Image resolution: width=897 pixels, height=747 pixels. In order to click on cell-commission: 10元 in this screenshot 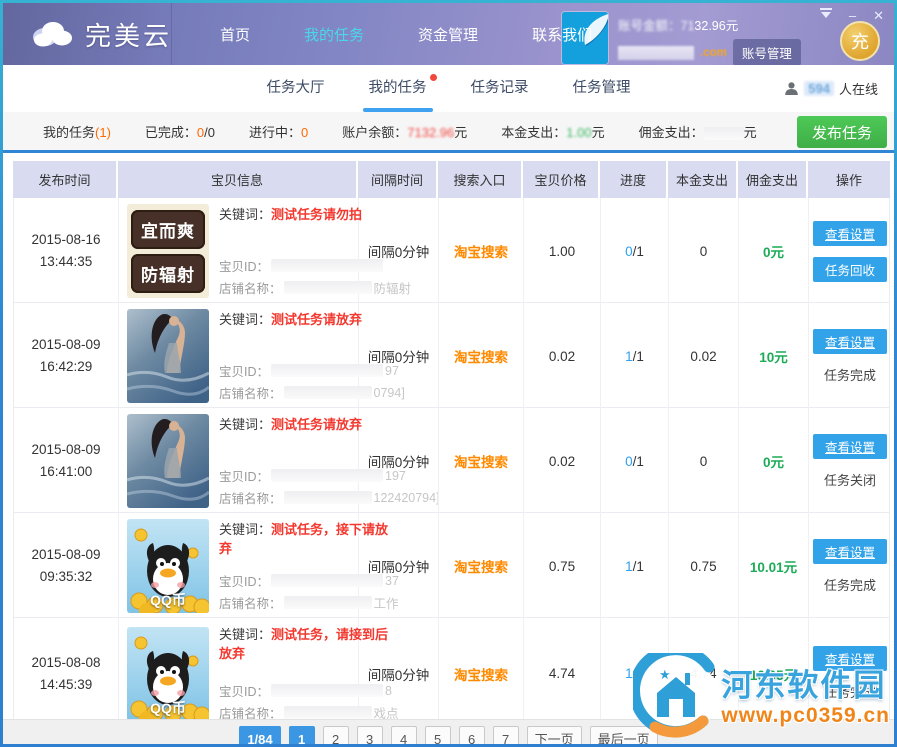, I will do `click(774, 356)`.